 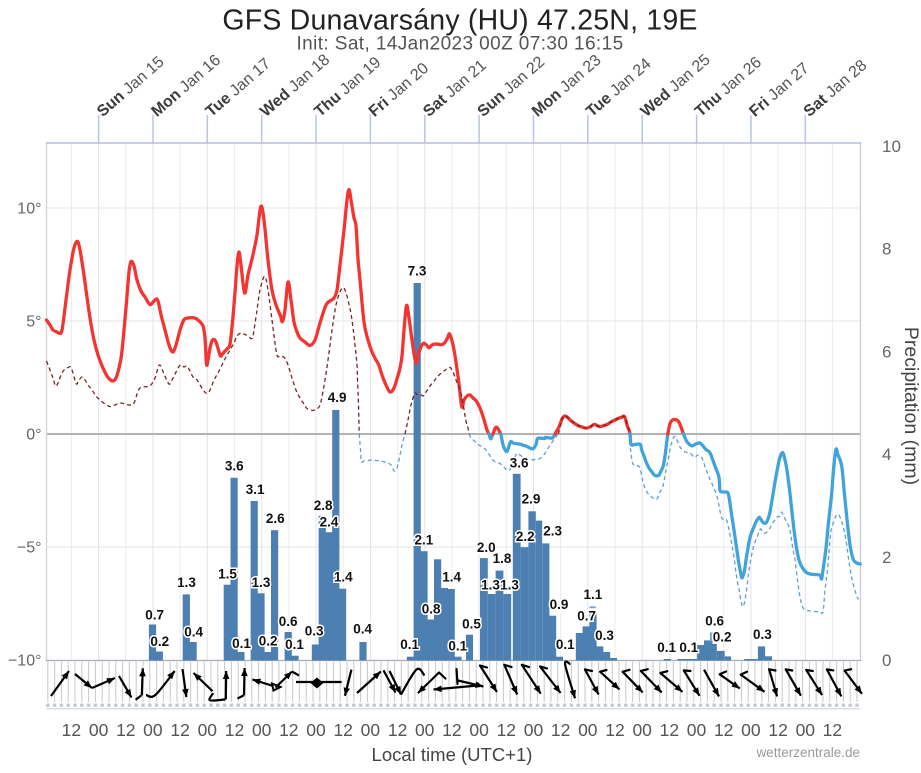 What do you see at coordinates (275, 518) in the screenshot?
I see `svg-text: 2.6` at bounding box center [275, 518].